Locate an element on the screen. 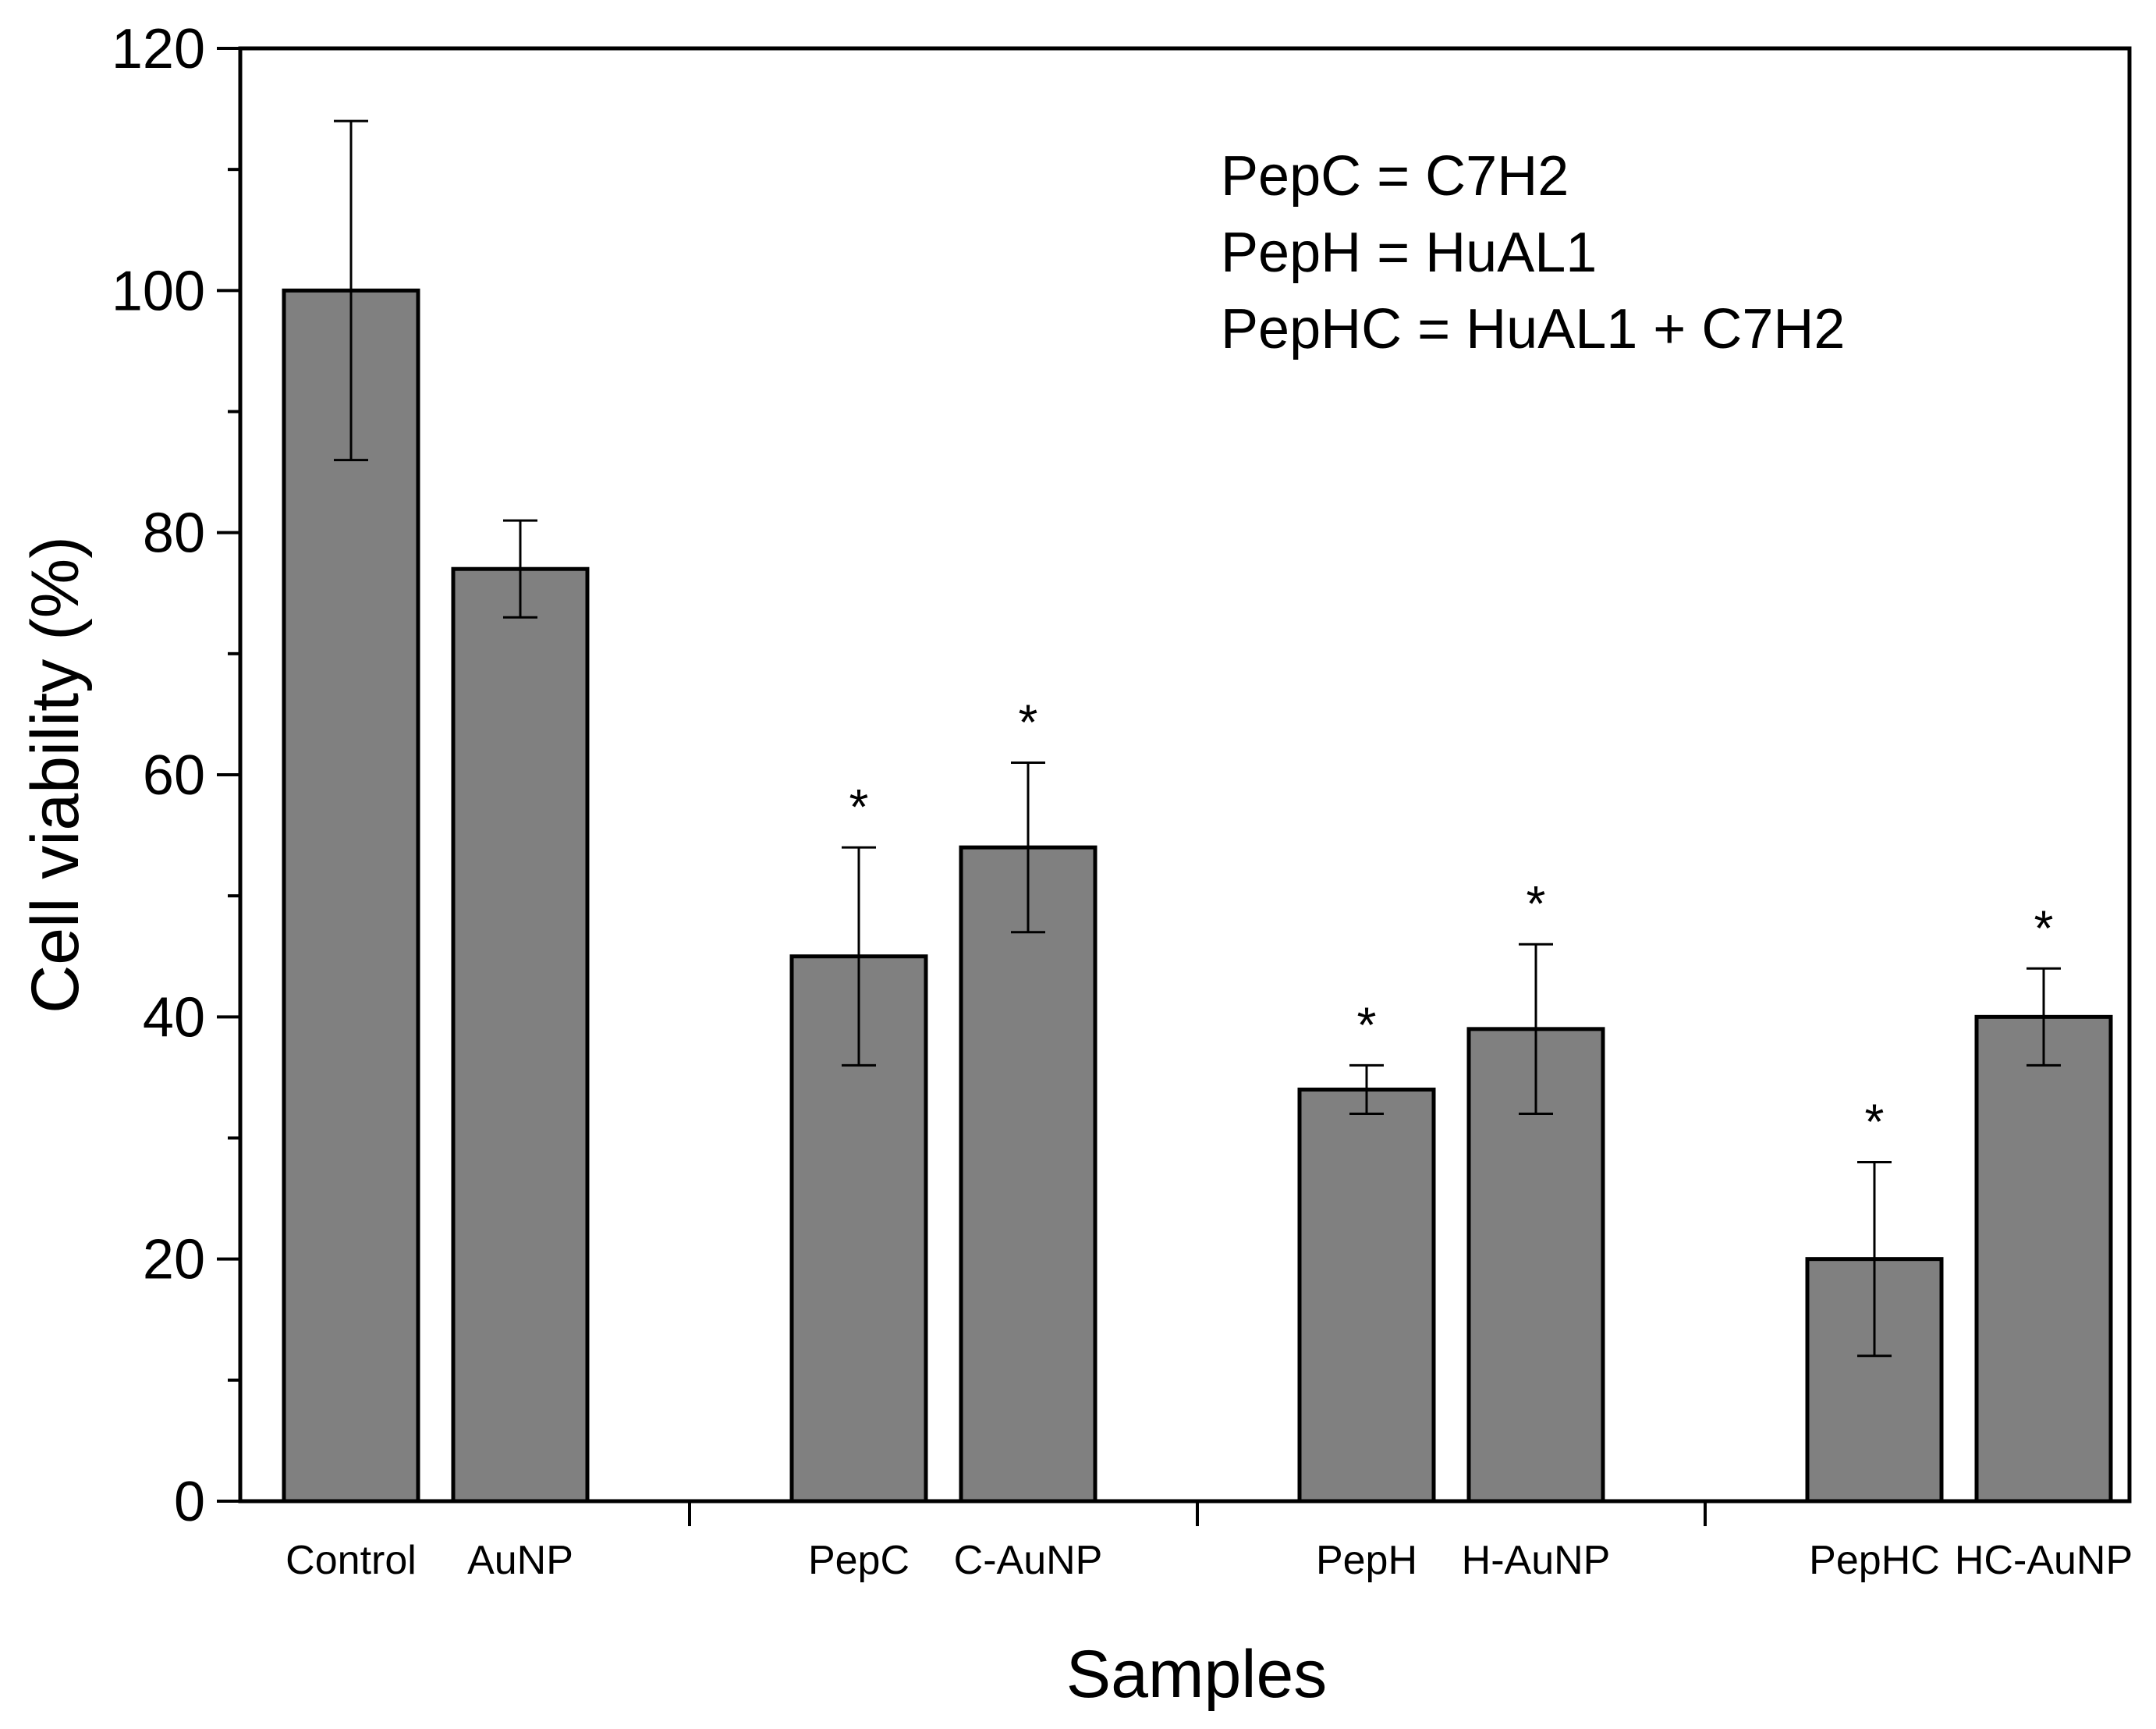 Image resolution: width=2156 pixels, height=1729 pixels. x-tick-label-pepc: PepC is located at coordinates (859, 1560).